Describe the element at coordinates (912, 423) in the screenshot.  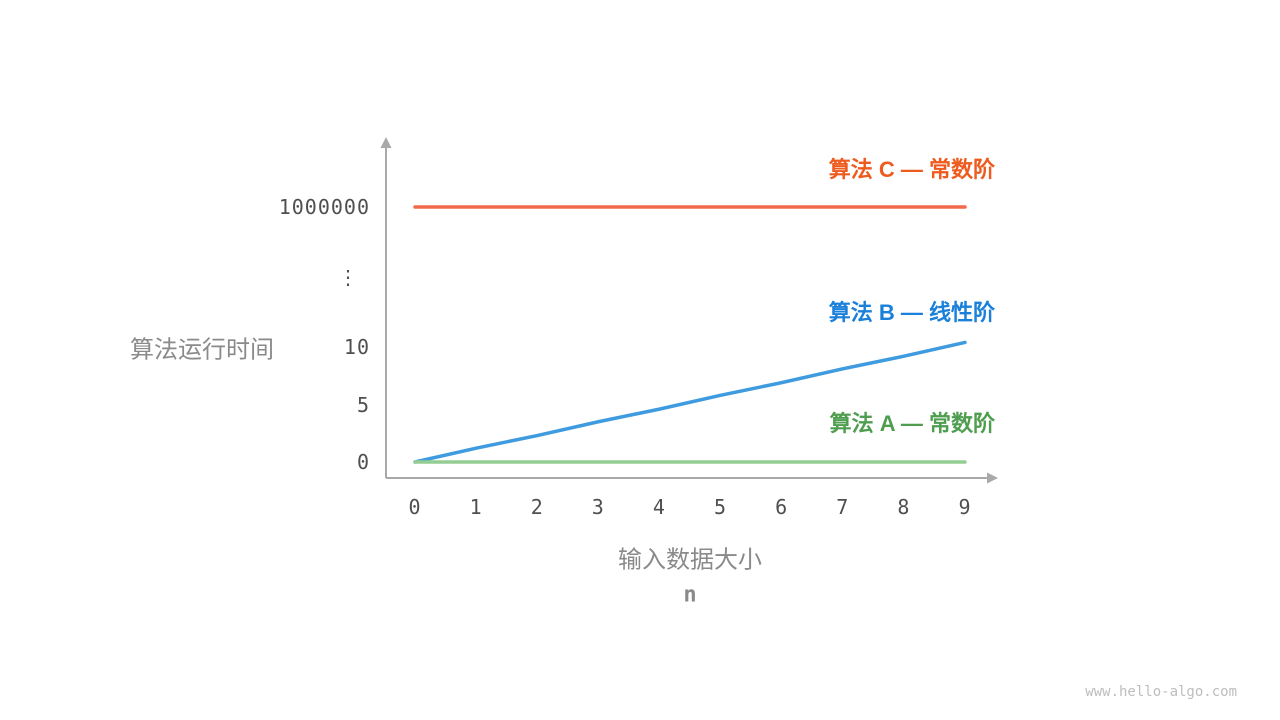
I see `series-label-algorithm-A: 算法 A — 常数阶` at that location.